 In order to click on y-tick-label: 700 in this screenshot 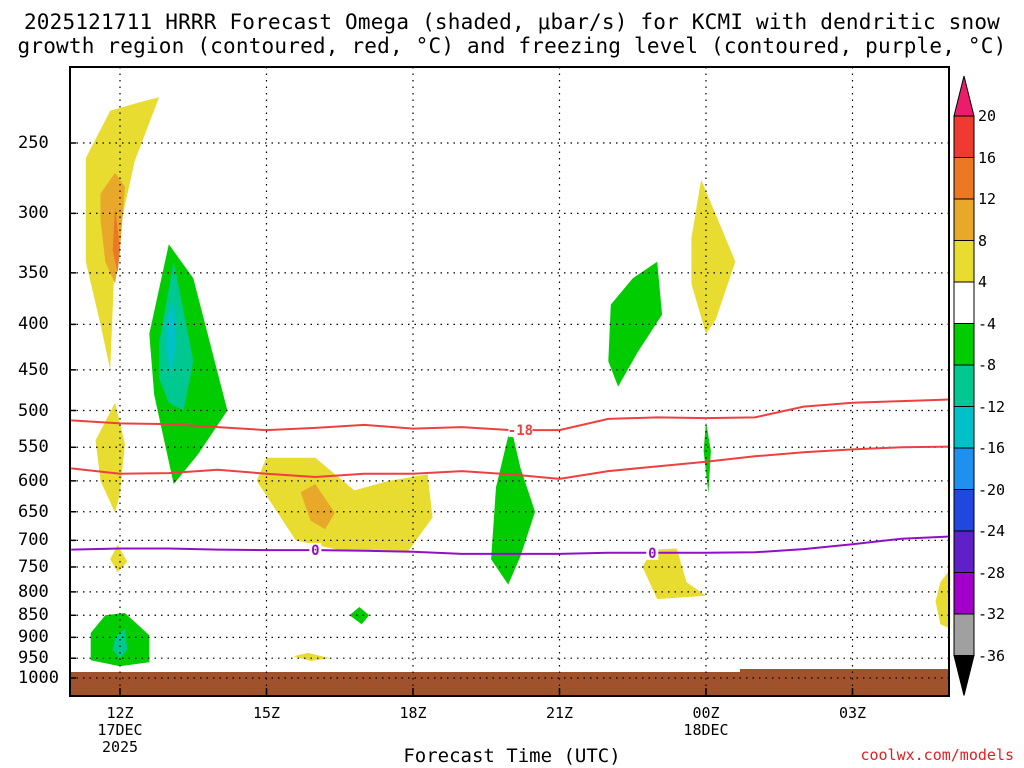, I will do `click(33, 540)`.